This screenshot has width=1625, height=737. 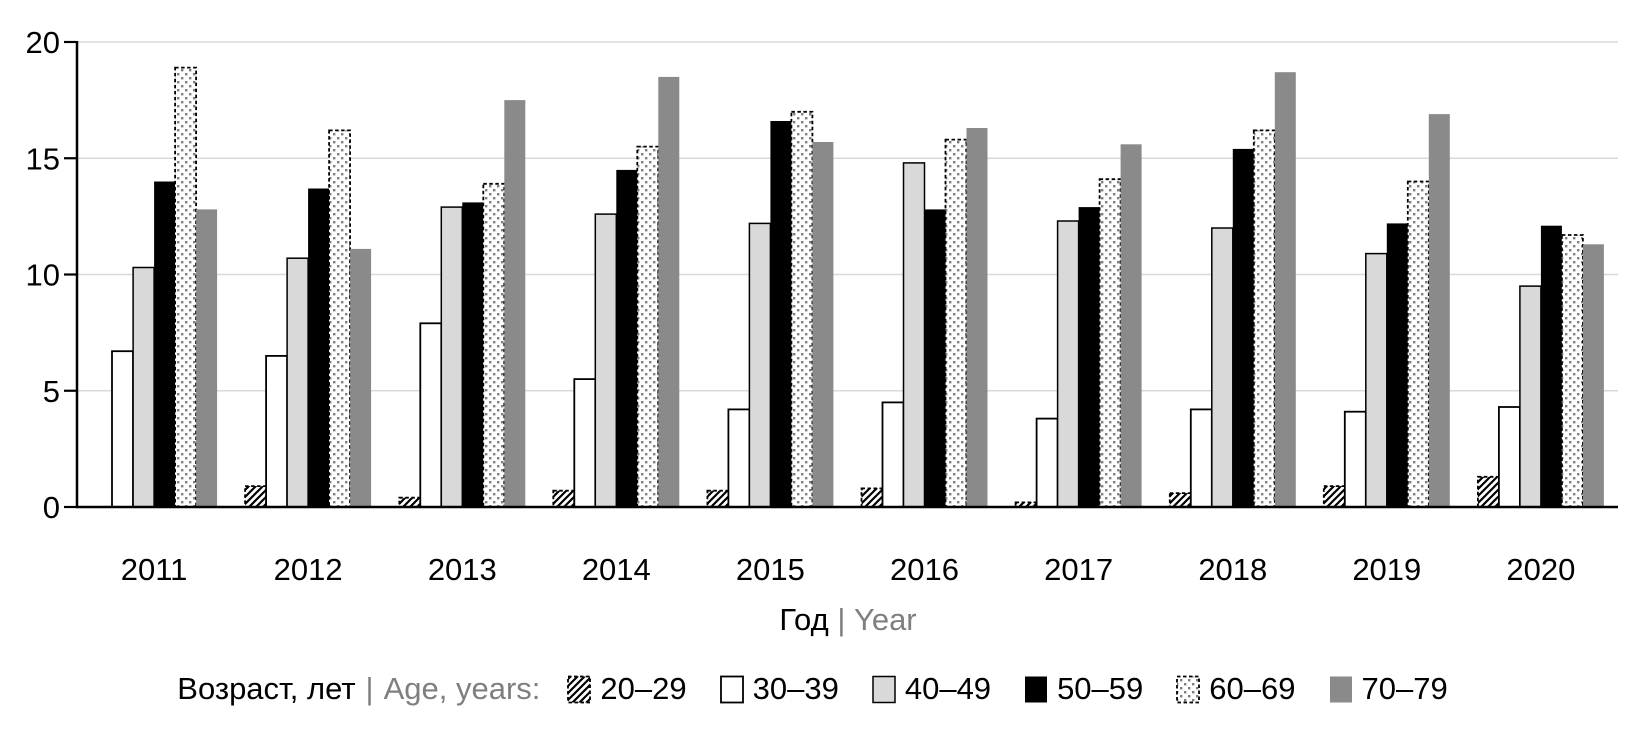 I want to click on bar-2016-40–49, so click(x=914, y=335).